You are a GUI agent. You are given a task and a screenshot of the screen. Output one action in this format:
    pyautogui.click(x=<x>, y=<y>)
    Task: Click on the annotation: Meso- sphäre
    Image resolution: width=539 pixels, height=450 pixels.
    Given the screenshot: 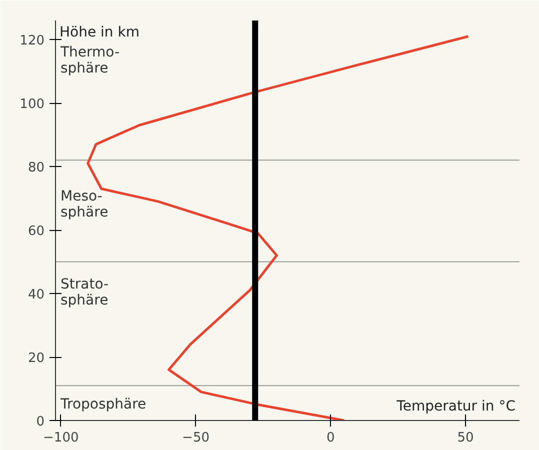 What is the action you would take?
    pyautogui.click(x=84, y=204)
    